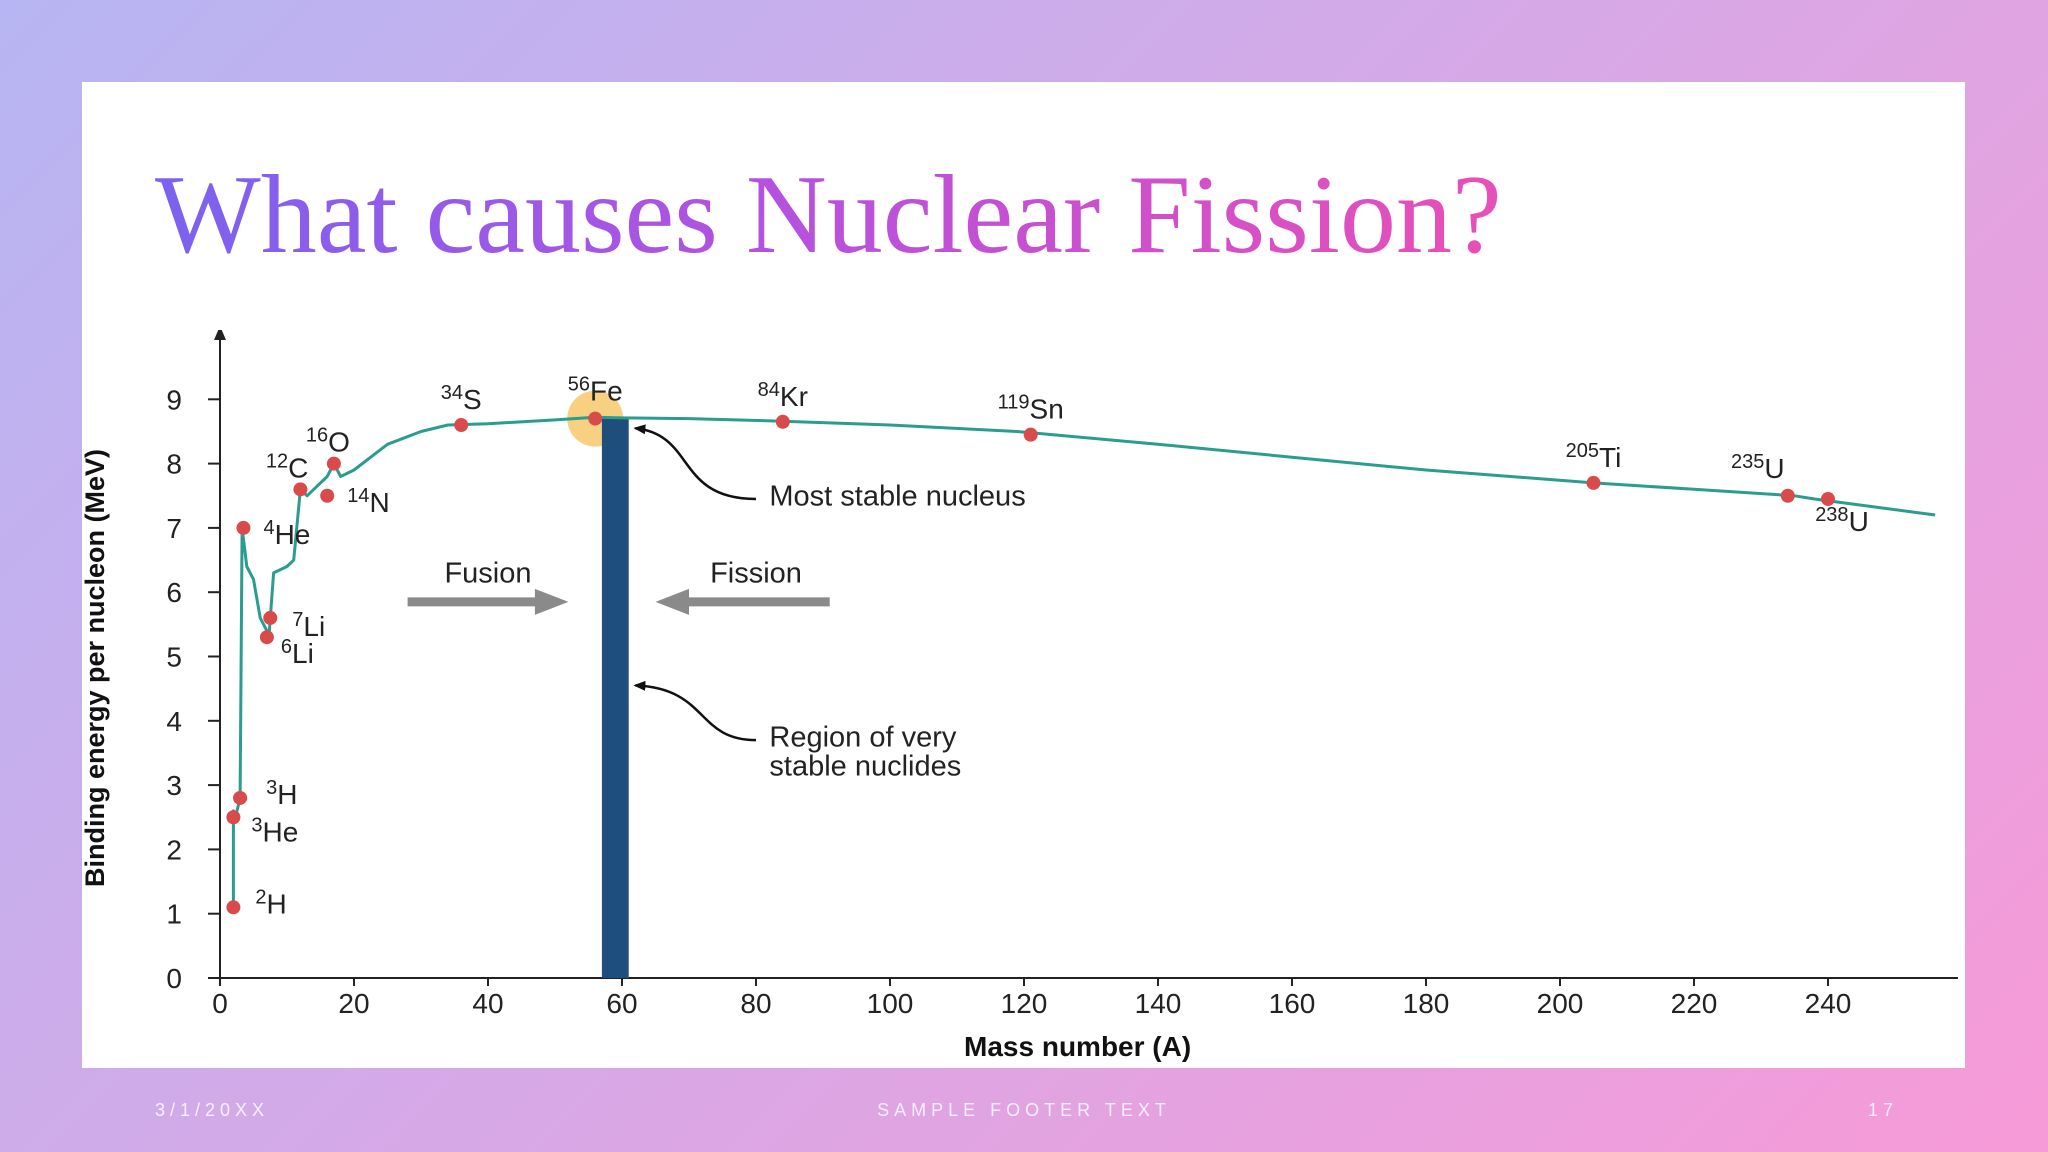 This screenshot has width=2048, height=1152. I want to click on nuclide-label: 238U, so click(1842, 520).